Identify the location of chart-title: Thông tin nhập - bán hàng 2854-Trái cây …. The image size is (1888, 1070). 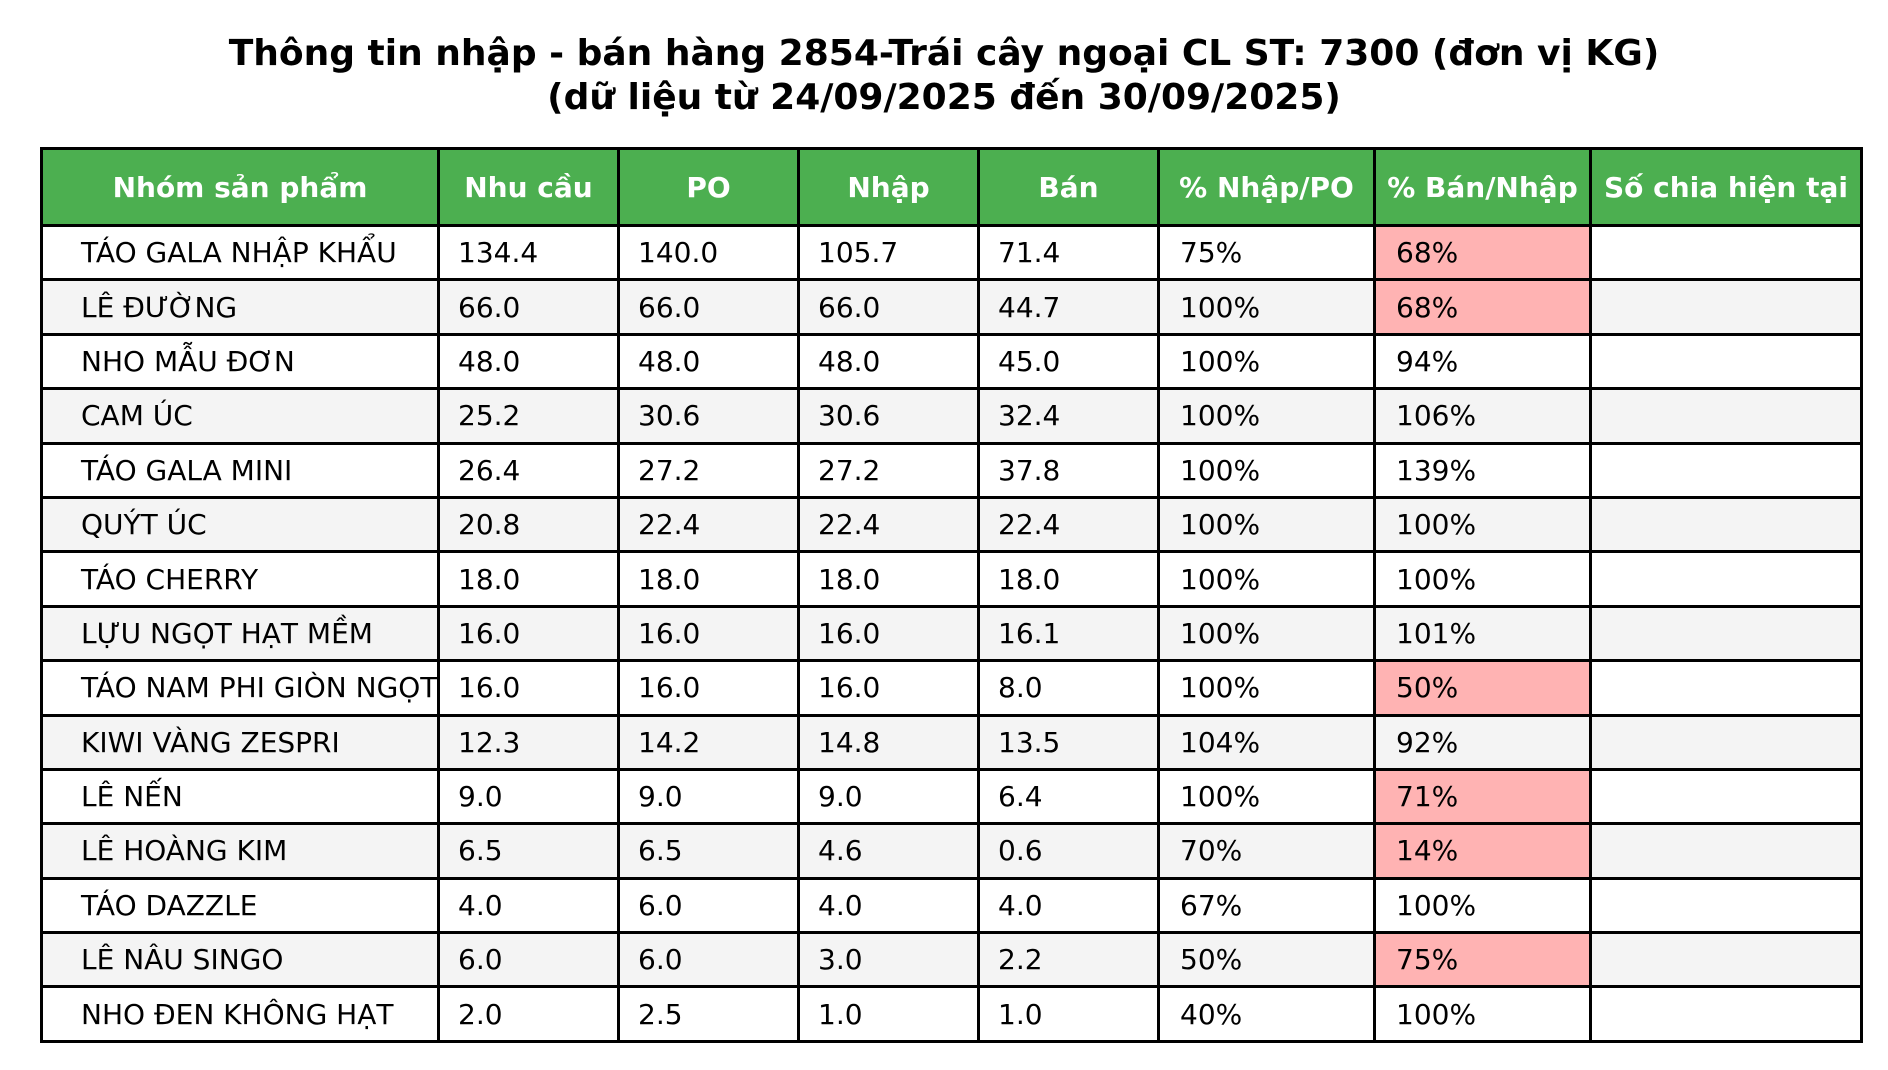
(944, 53).